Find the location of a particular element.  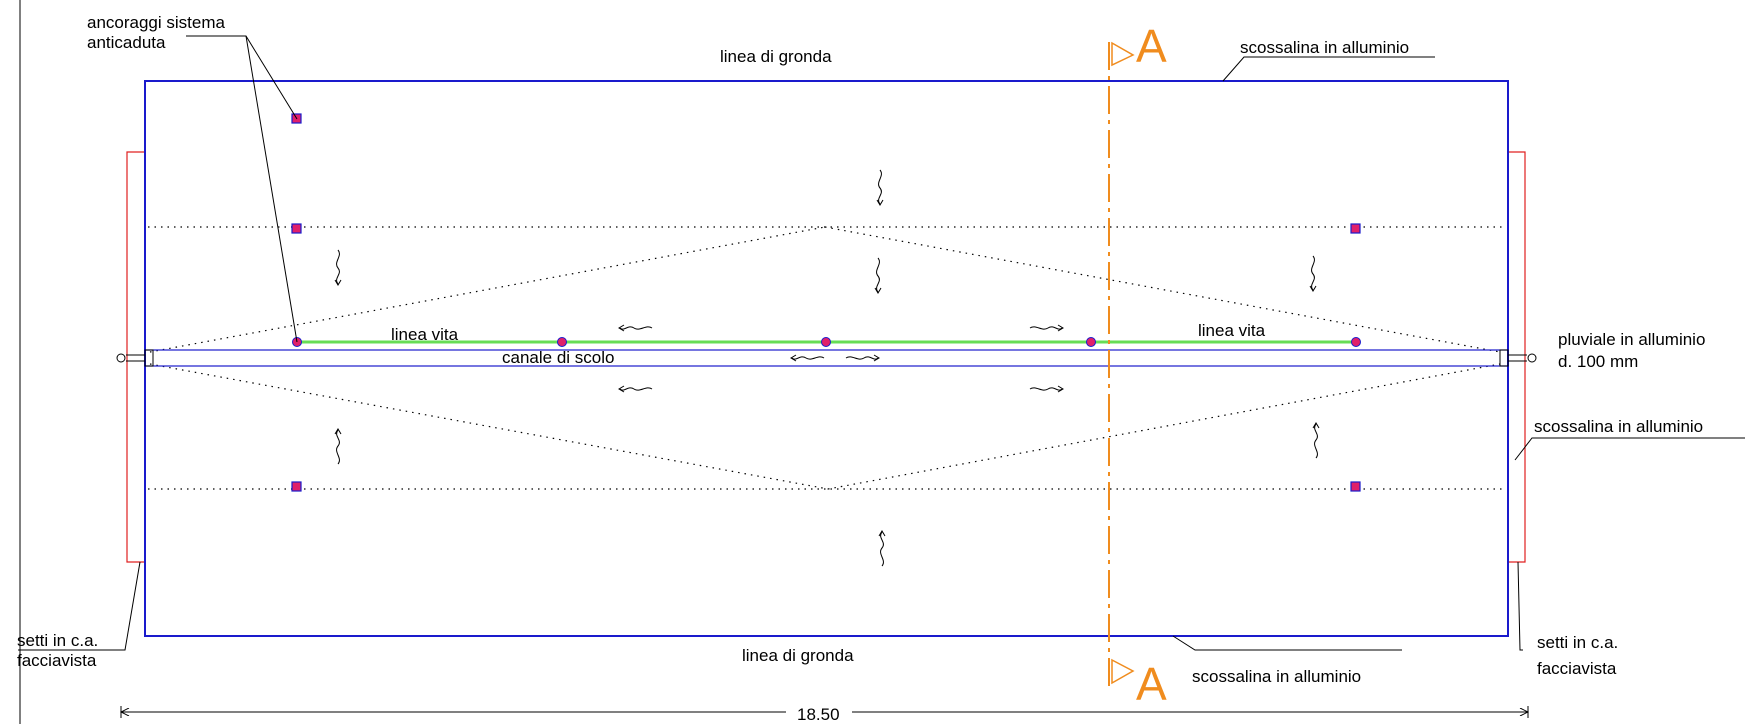

lifeline-posts is located at coordinates (826, 342).